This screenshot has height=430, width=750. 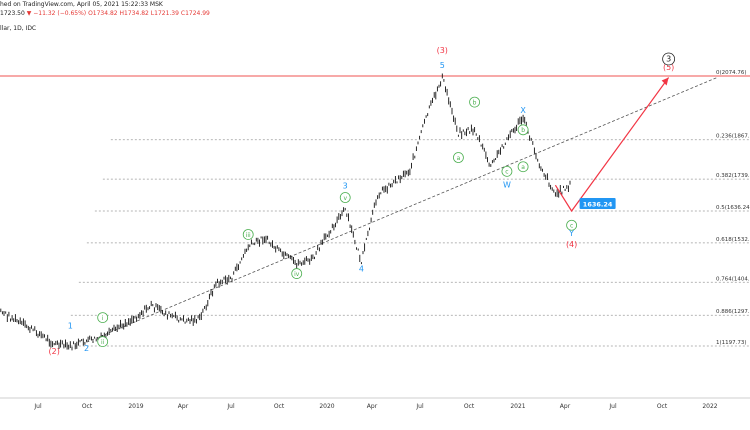 What do you see at coordinates (733, 312) in the screenshot?
I see `fib-level-label: 0.886(1297.7` at bounding box center [733, 312].